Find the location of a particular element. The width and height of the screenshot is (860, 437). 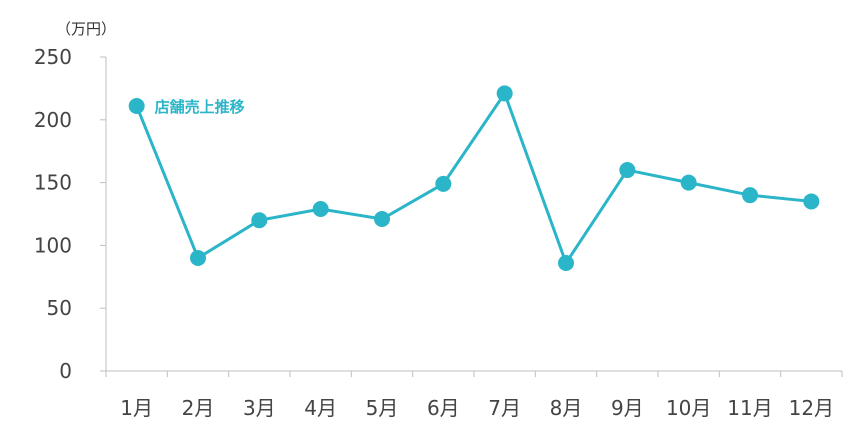

y-tick-label: 250 is located at coordinates (53, 57).